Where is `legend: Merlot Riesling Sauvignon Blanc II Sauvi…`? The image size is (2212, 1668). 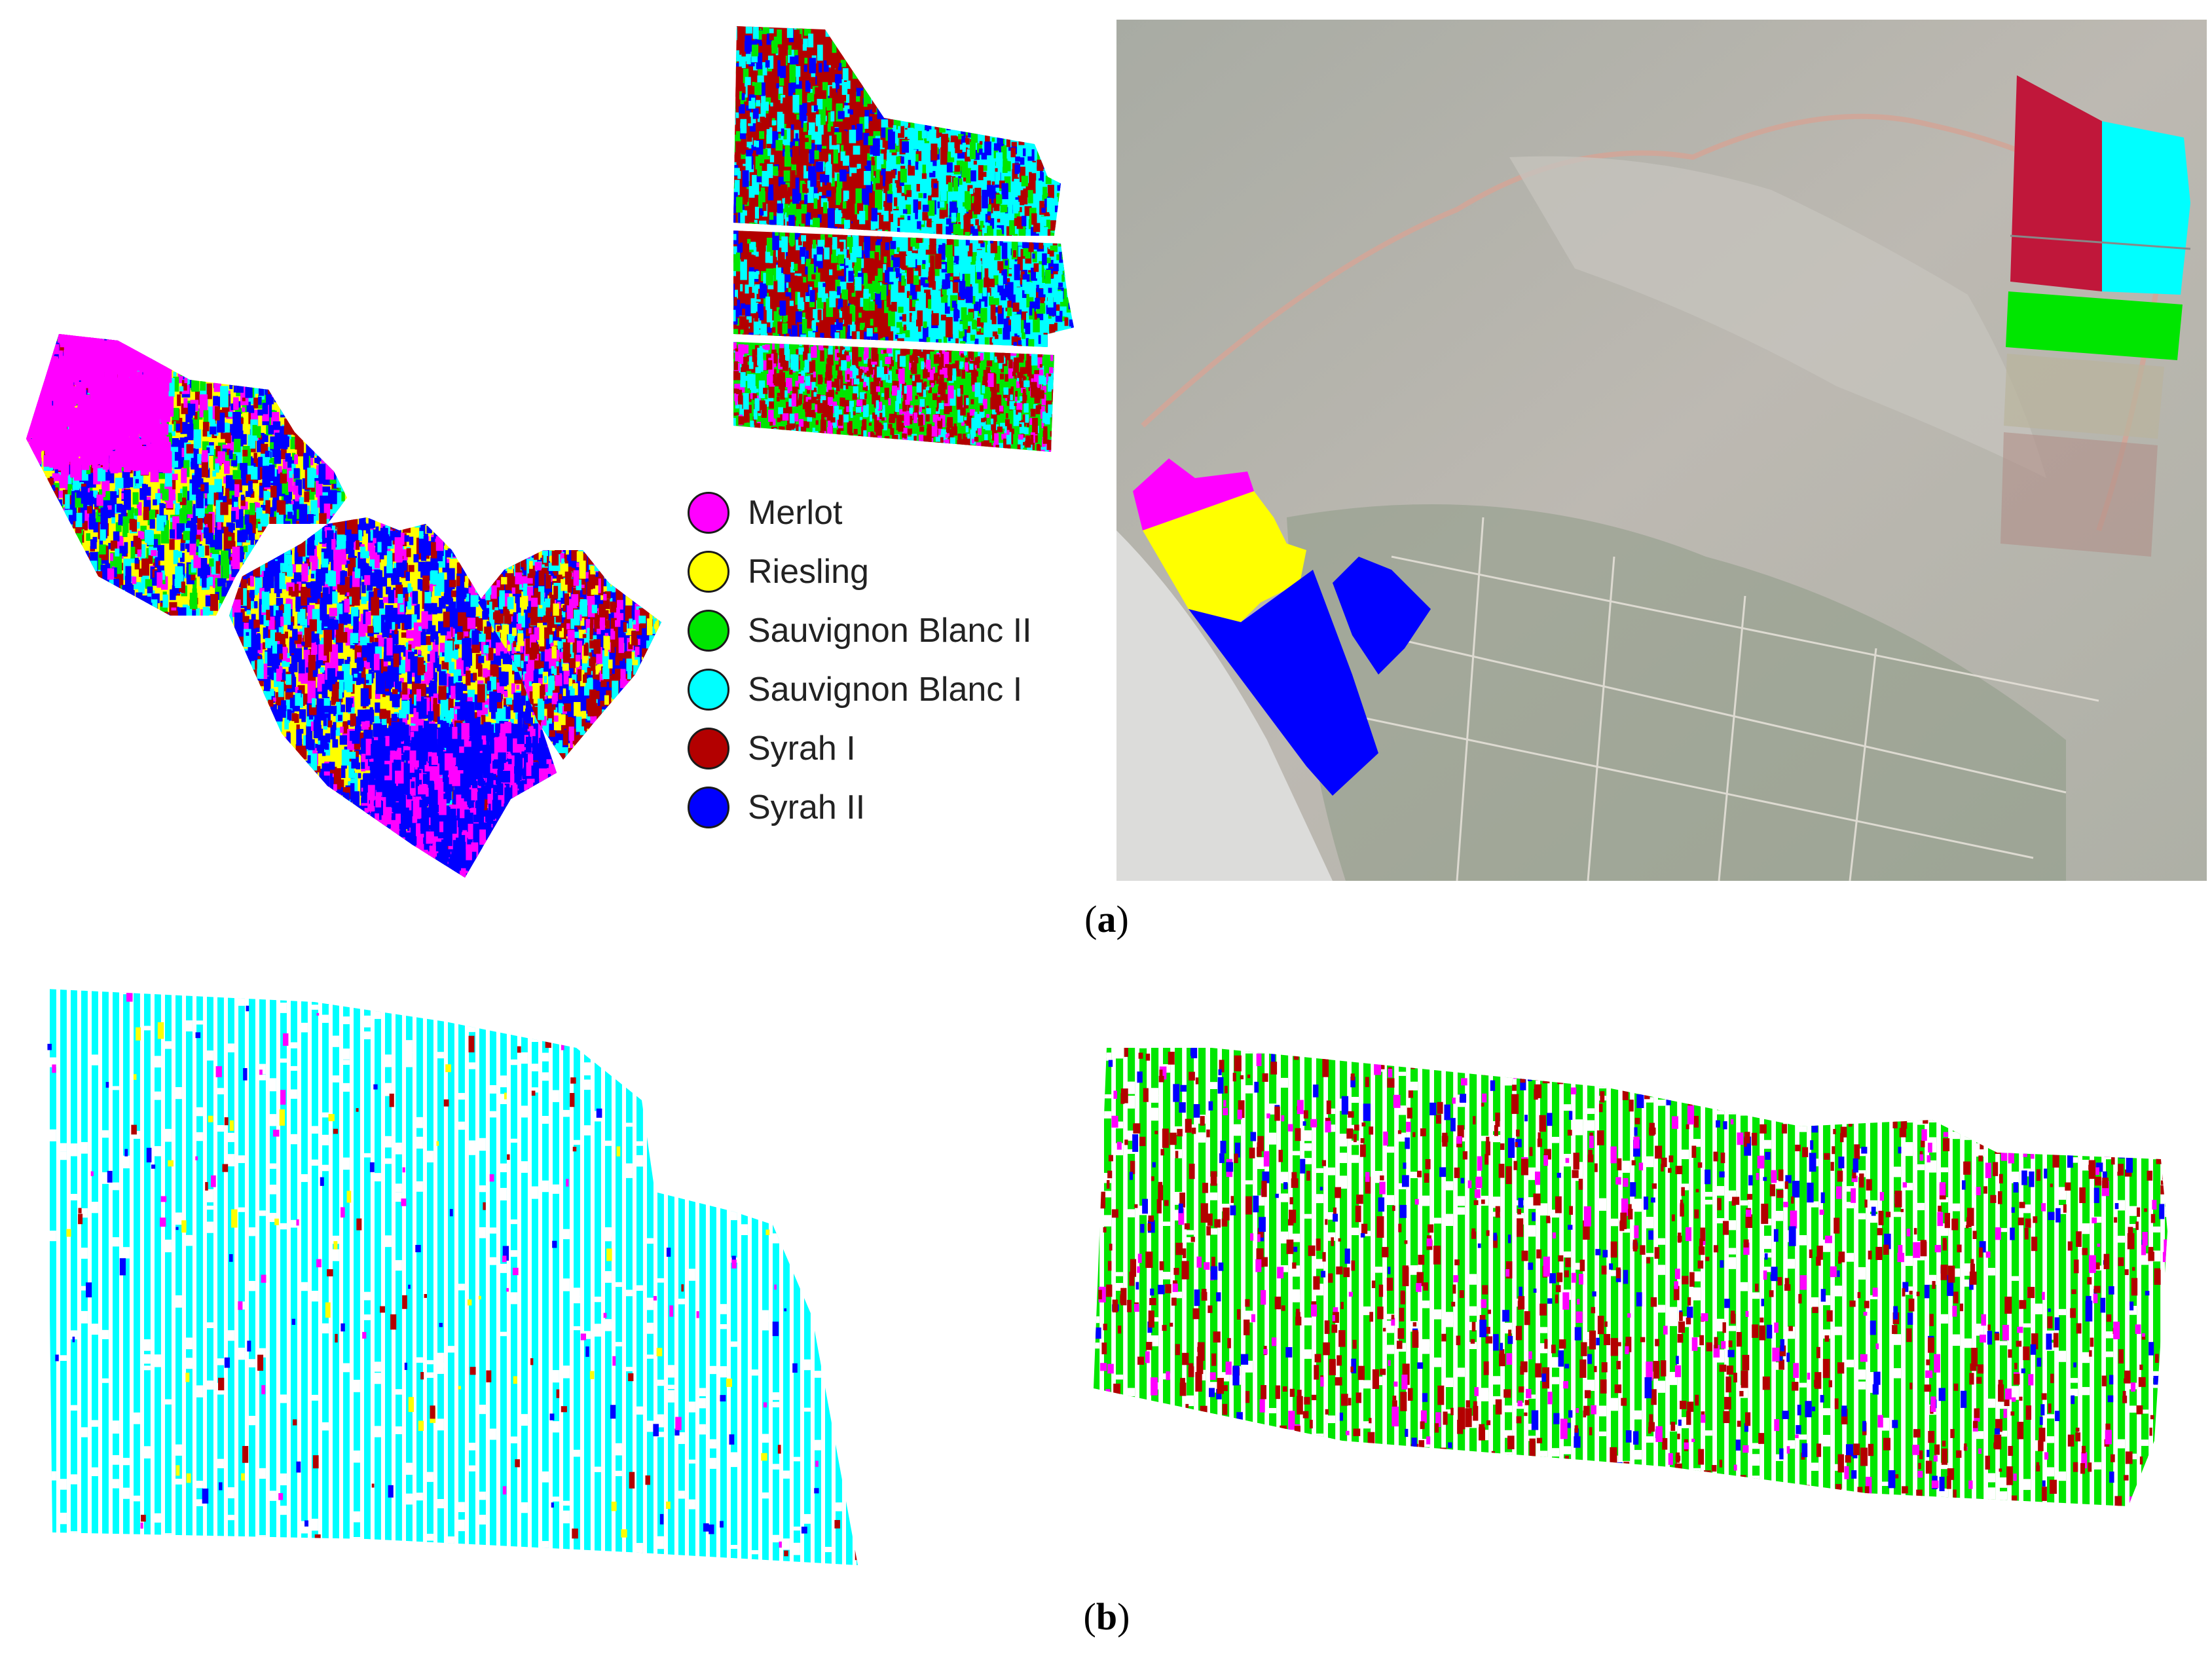
legend: Merlot Riesling Sauvignon Blanc II Sauvi… is located at coordinates (891, 660).